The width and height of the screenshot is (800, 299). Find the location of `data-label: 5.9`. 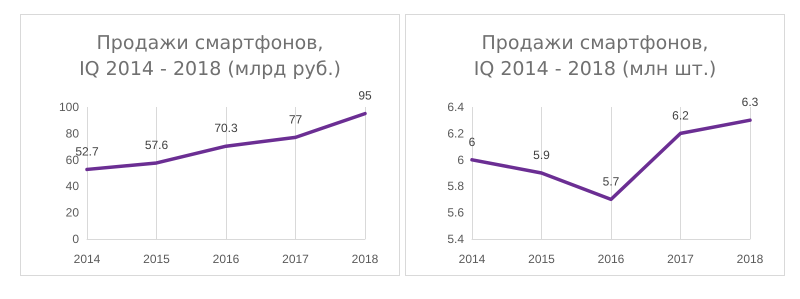

data-label: 5.9 is located at coordinates (541, 155).